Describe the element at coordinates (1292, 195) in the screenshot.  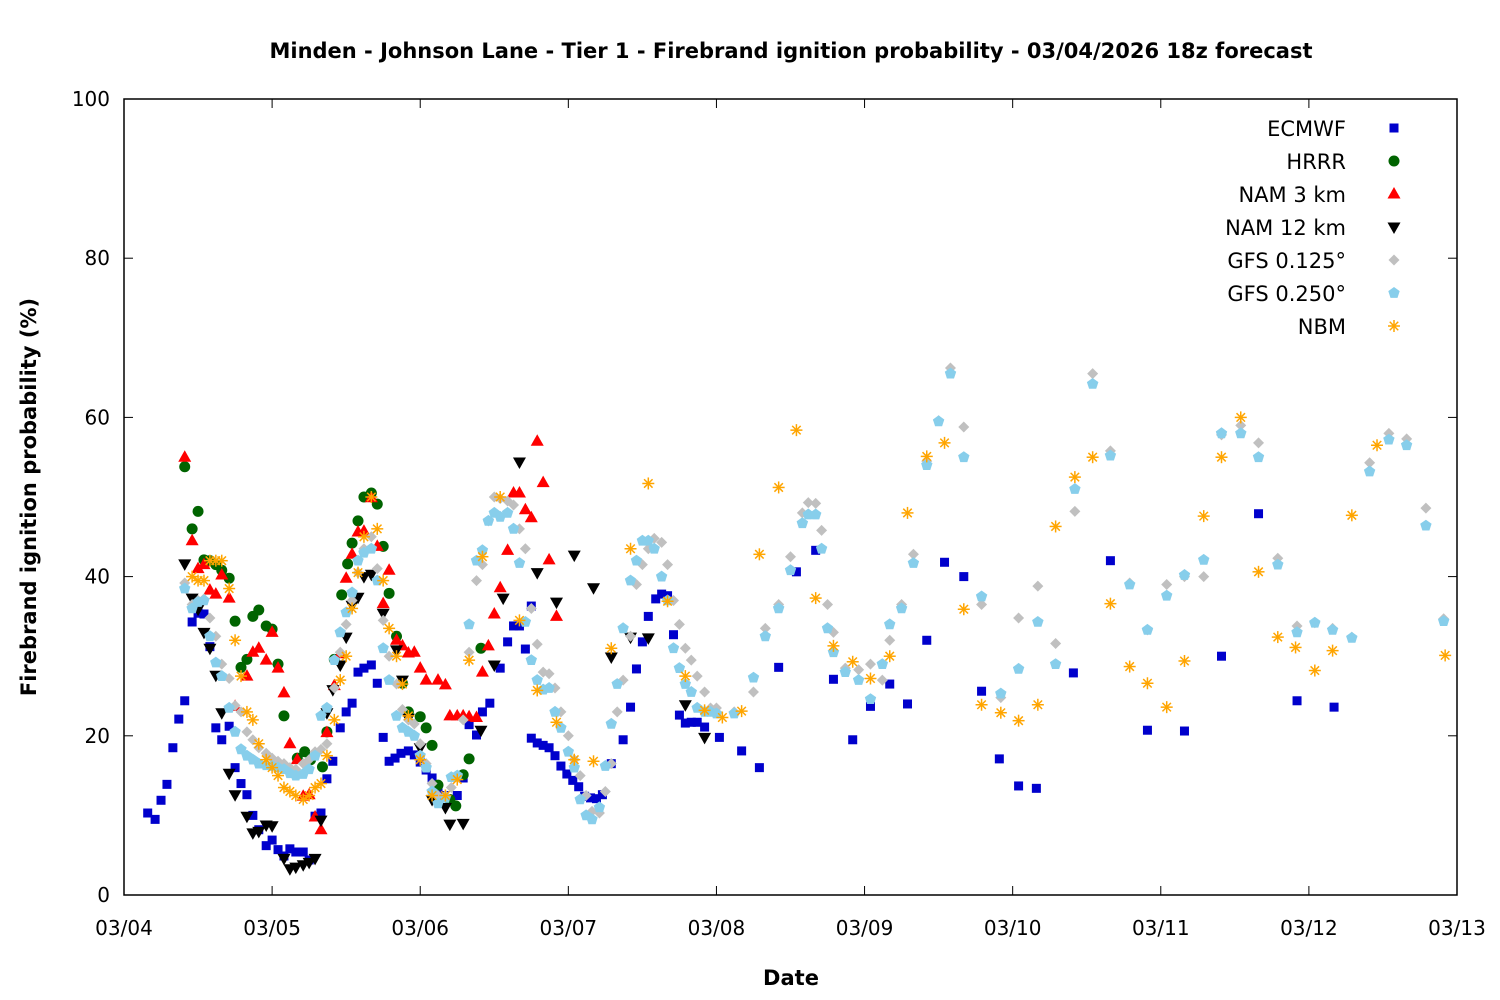
I see `legend-label-nam-3-km: NAM 3 km` at that location.